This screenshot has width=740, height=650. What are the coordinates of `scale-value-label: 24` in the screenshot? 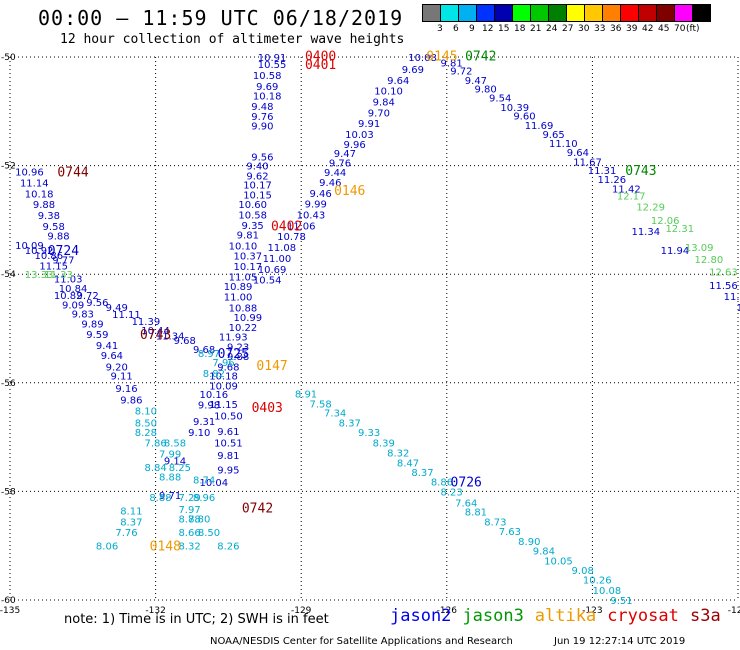 It's located at (552, 29).